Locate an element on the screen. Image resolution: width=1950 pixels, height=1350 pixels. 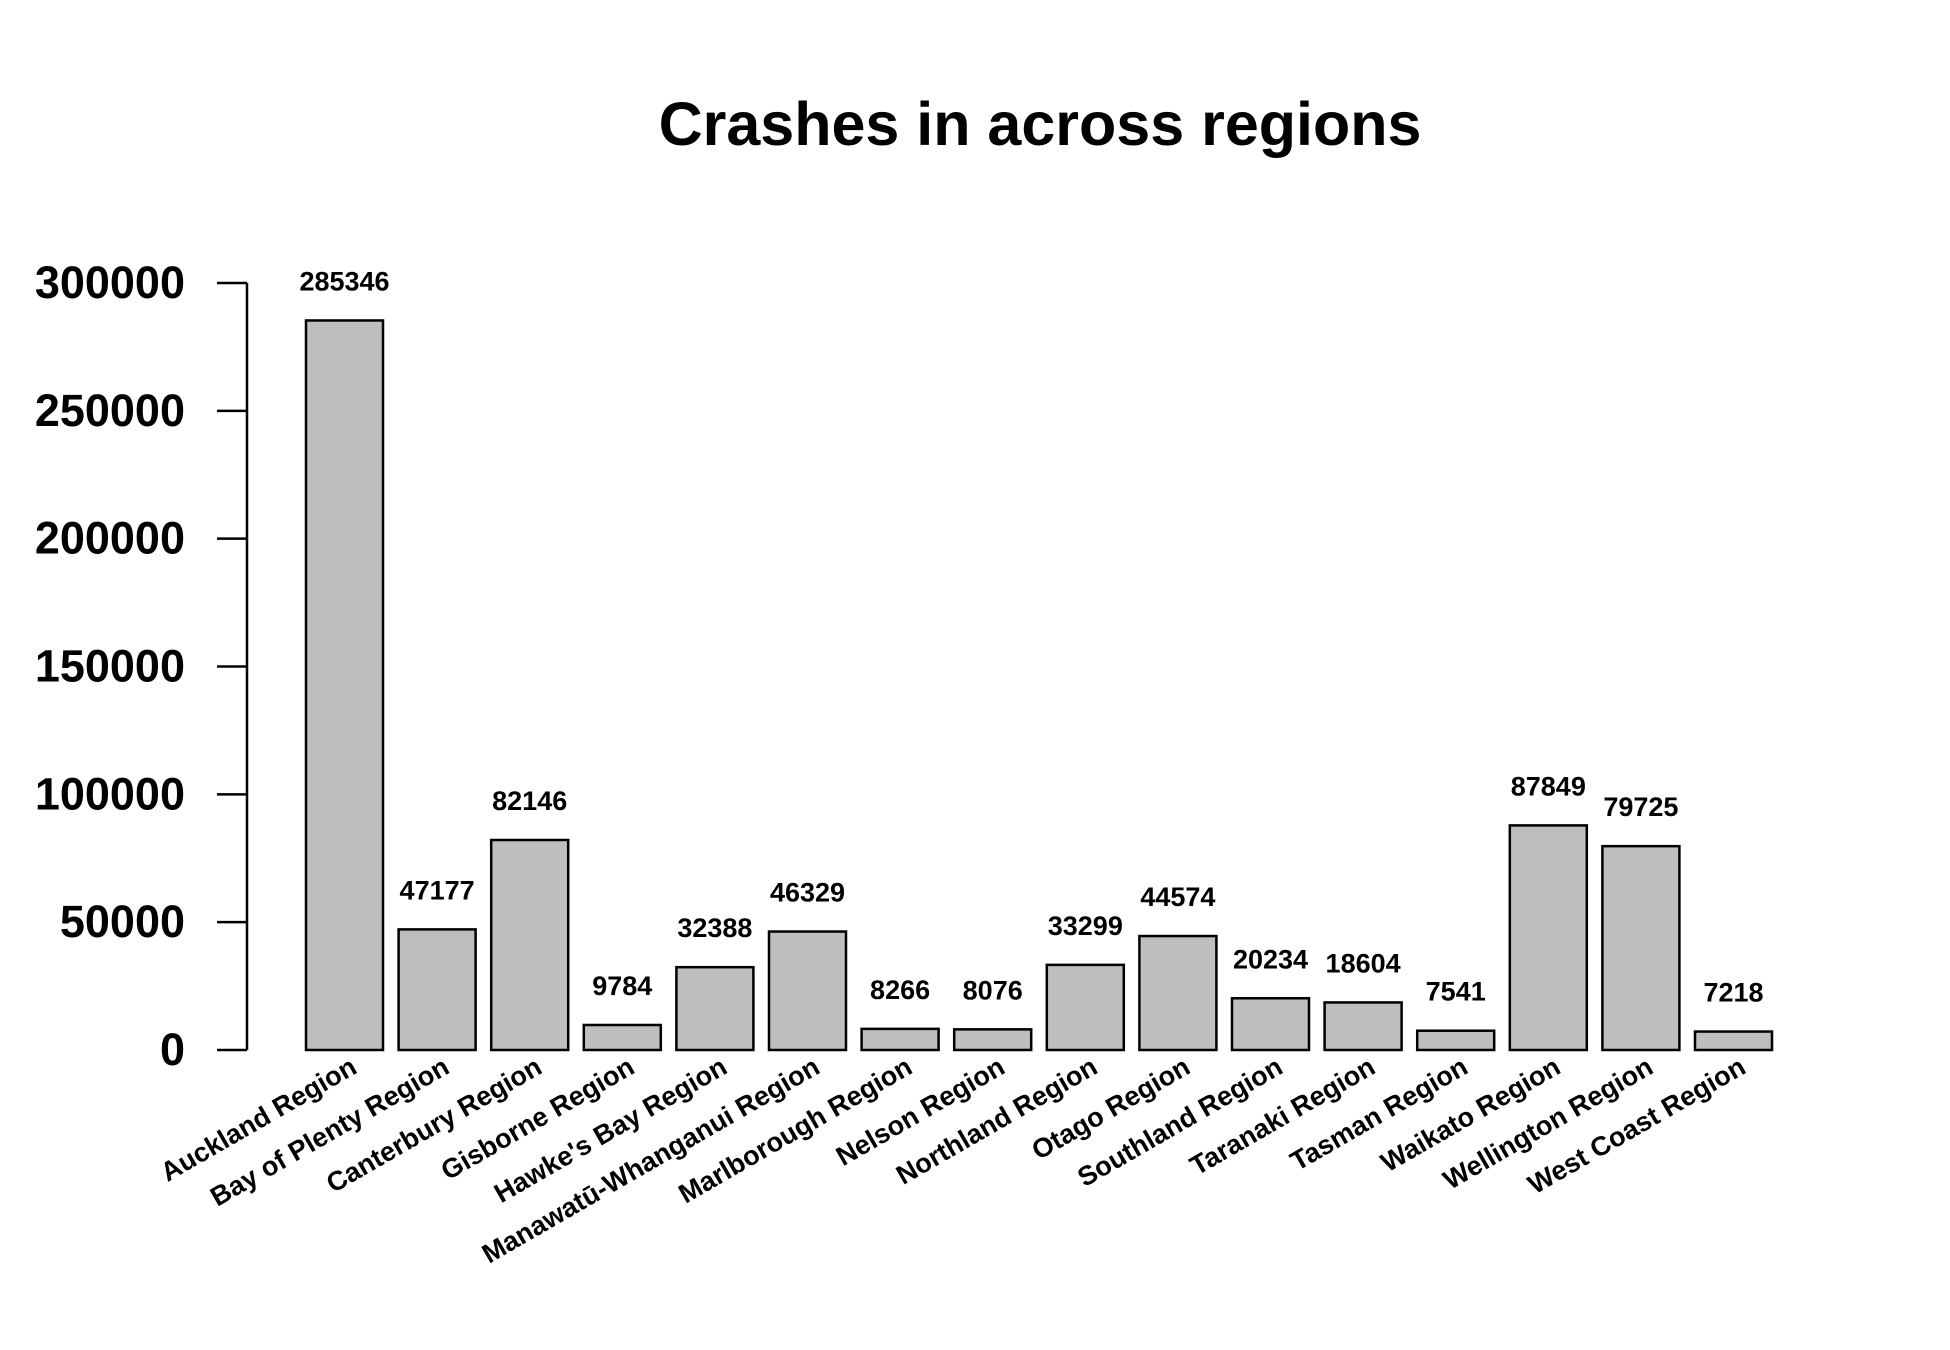
bar-value-label: 79725 is located at coordinates (1640, 807).